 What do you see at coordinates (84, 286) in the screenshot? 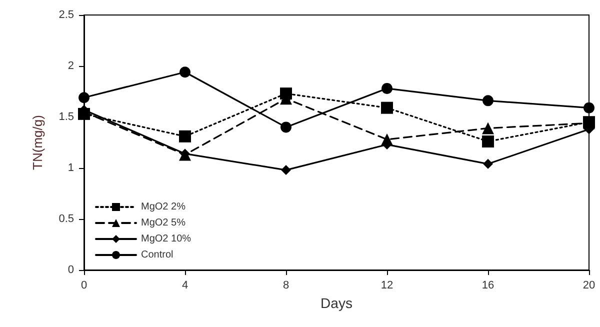
I see `x-tick-label: 0` at bounding box center [84, 286].